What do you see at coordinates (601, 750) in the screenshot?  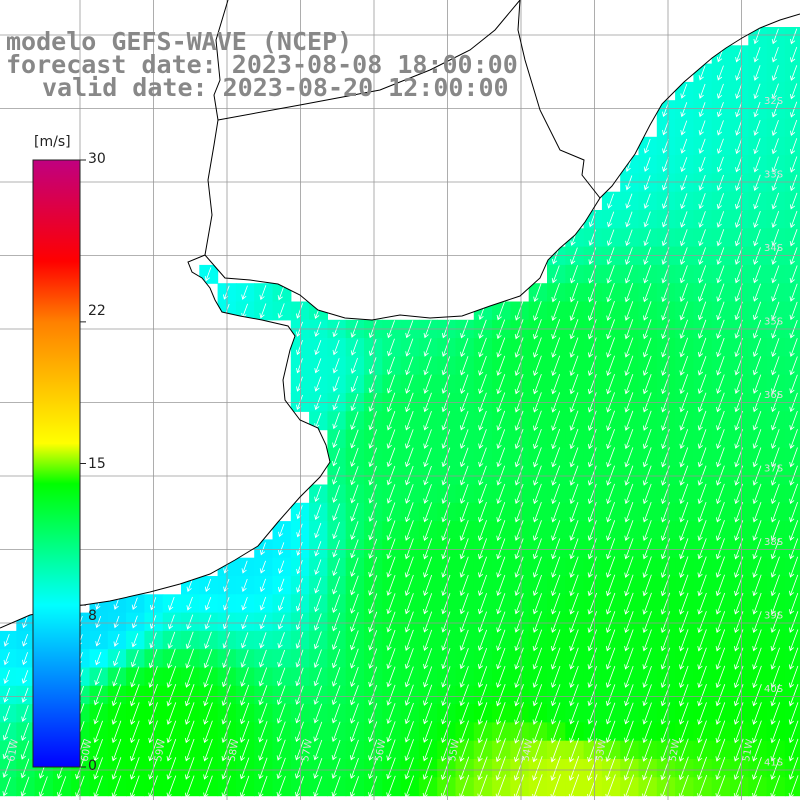 I see `longitude-label: 53W` at bounding box center [601, 750].